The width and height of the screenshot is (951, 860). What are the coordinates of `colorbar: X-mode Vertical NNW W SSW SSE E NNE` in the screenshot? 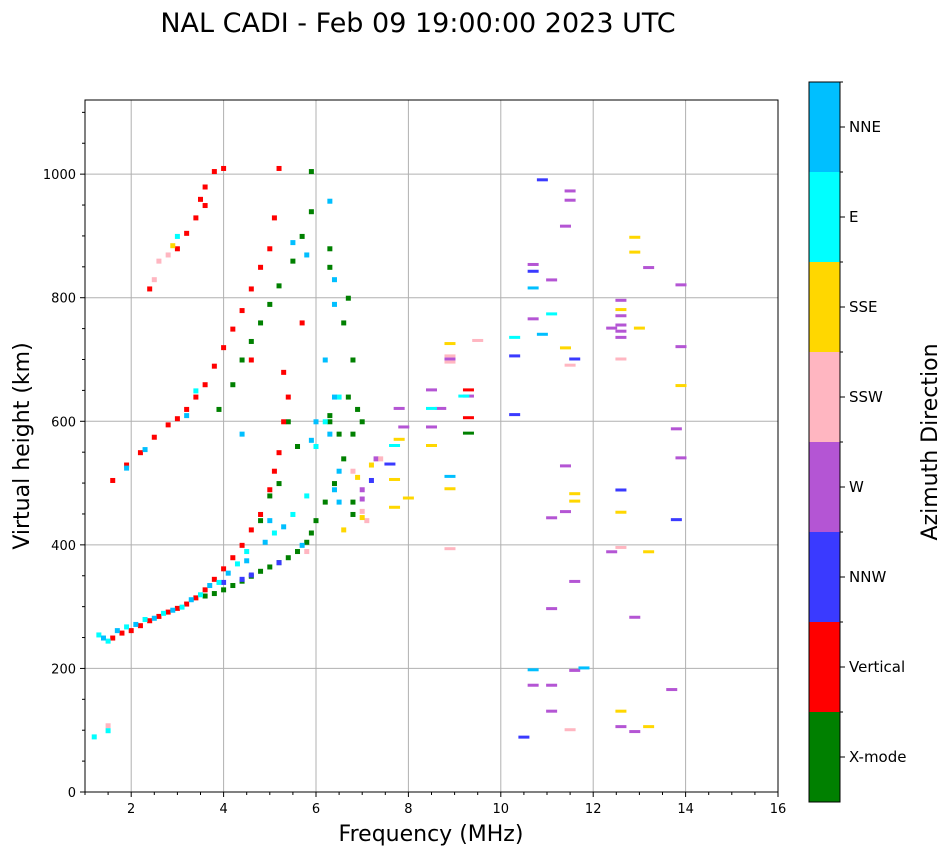 It's located at (857, 442).